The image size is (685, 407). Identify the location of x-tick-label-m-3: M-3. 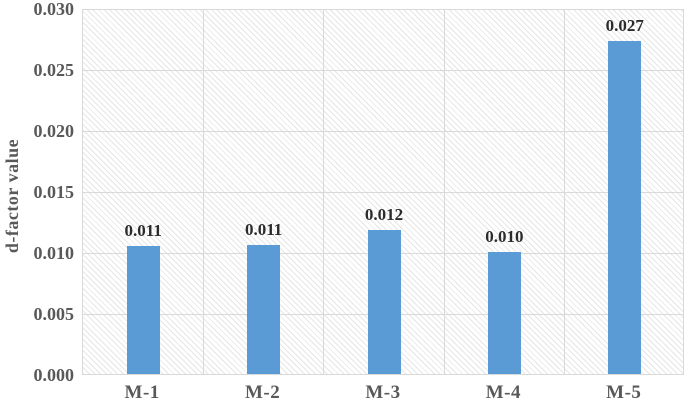
(383, 392).